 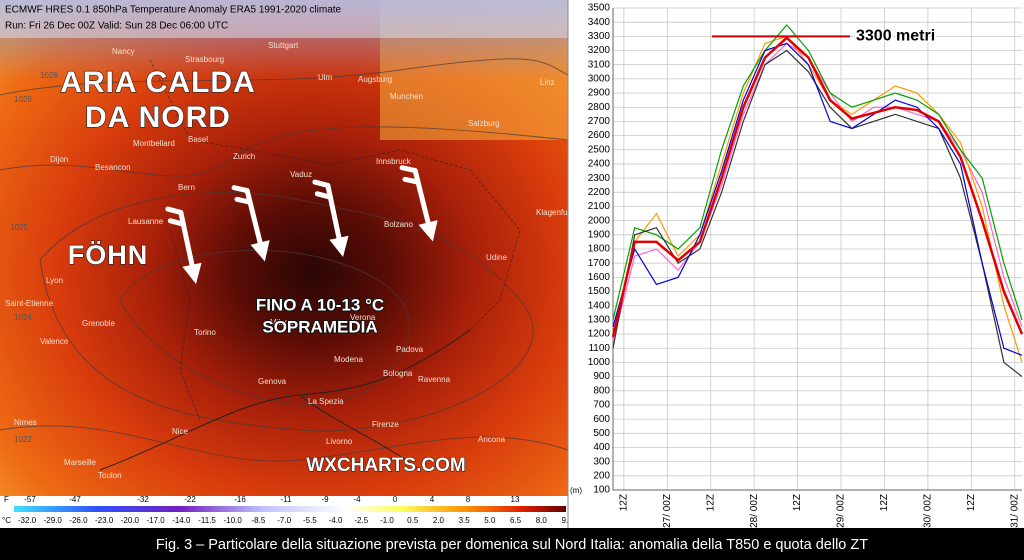 I want to click on y-tick-label: 3100, so click(x=599, y=64).